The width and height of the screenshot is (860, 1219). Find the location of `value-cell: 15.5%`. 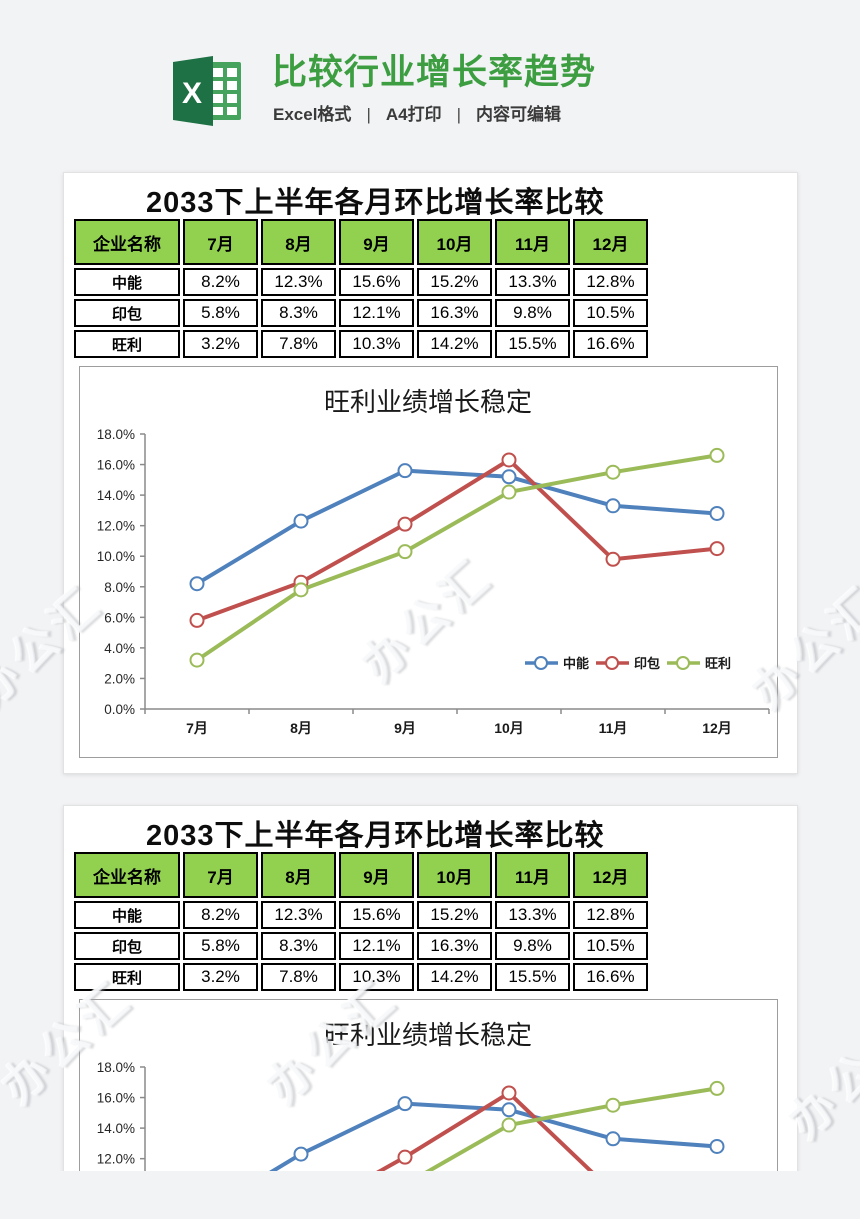

value-cell: 15.5% is located at coordinates (532, 977).